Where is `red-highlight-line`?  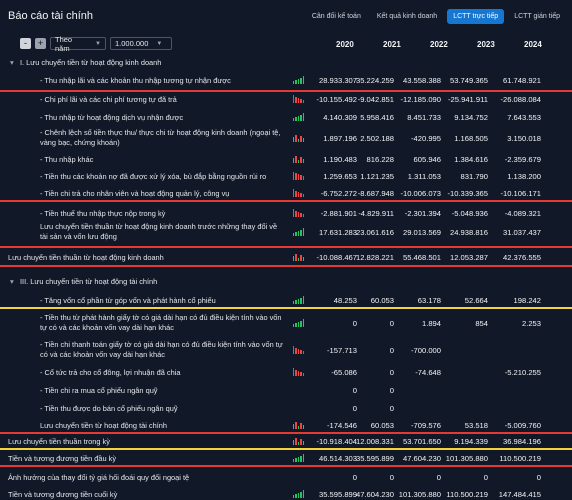 red-highlight-line is located at coordinates (286, 466).